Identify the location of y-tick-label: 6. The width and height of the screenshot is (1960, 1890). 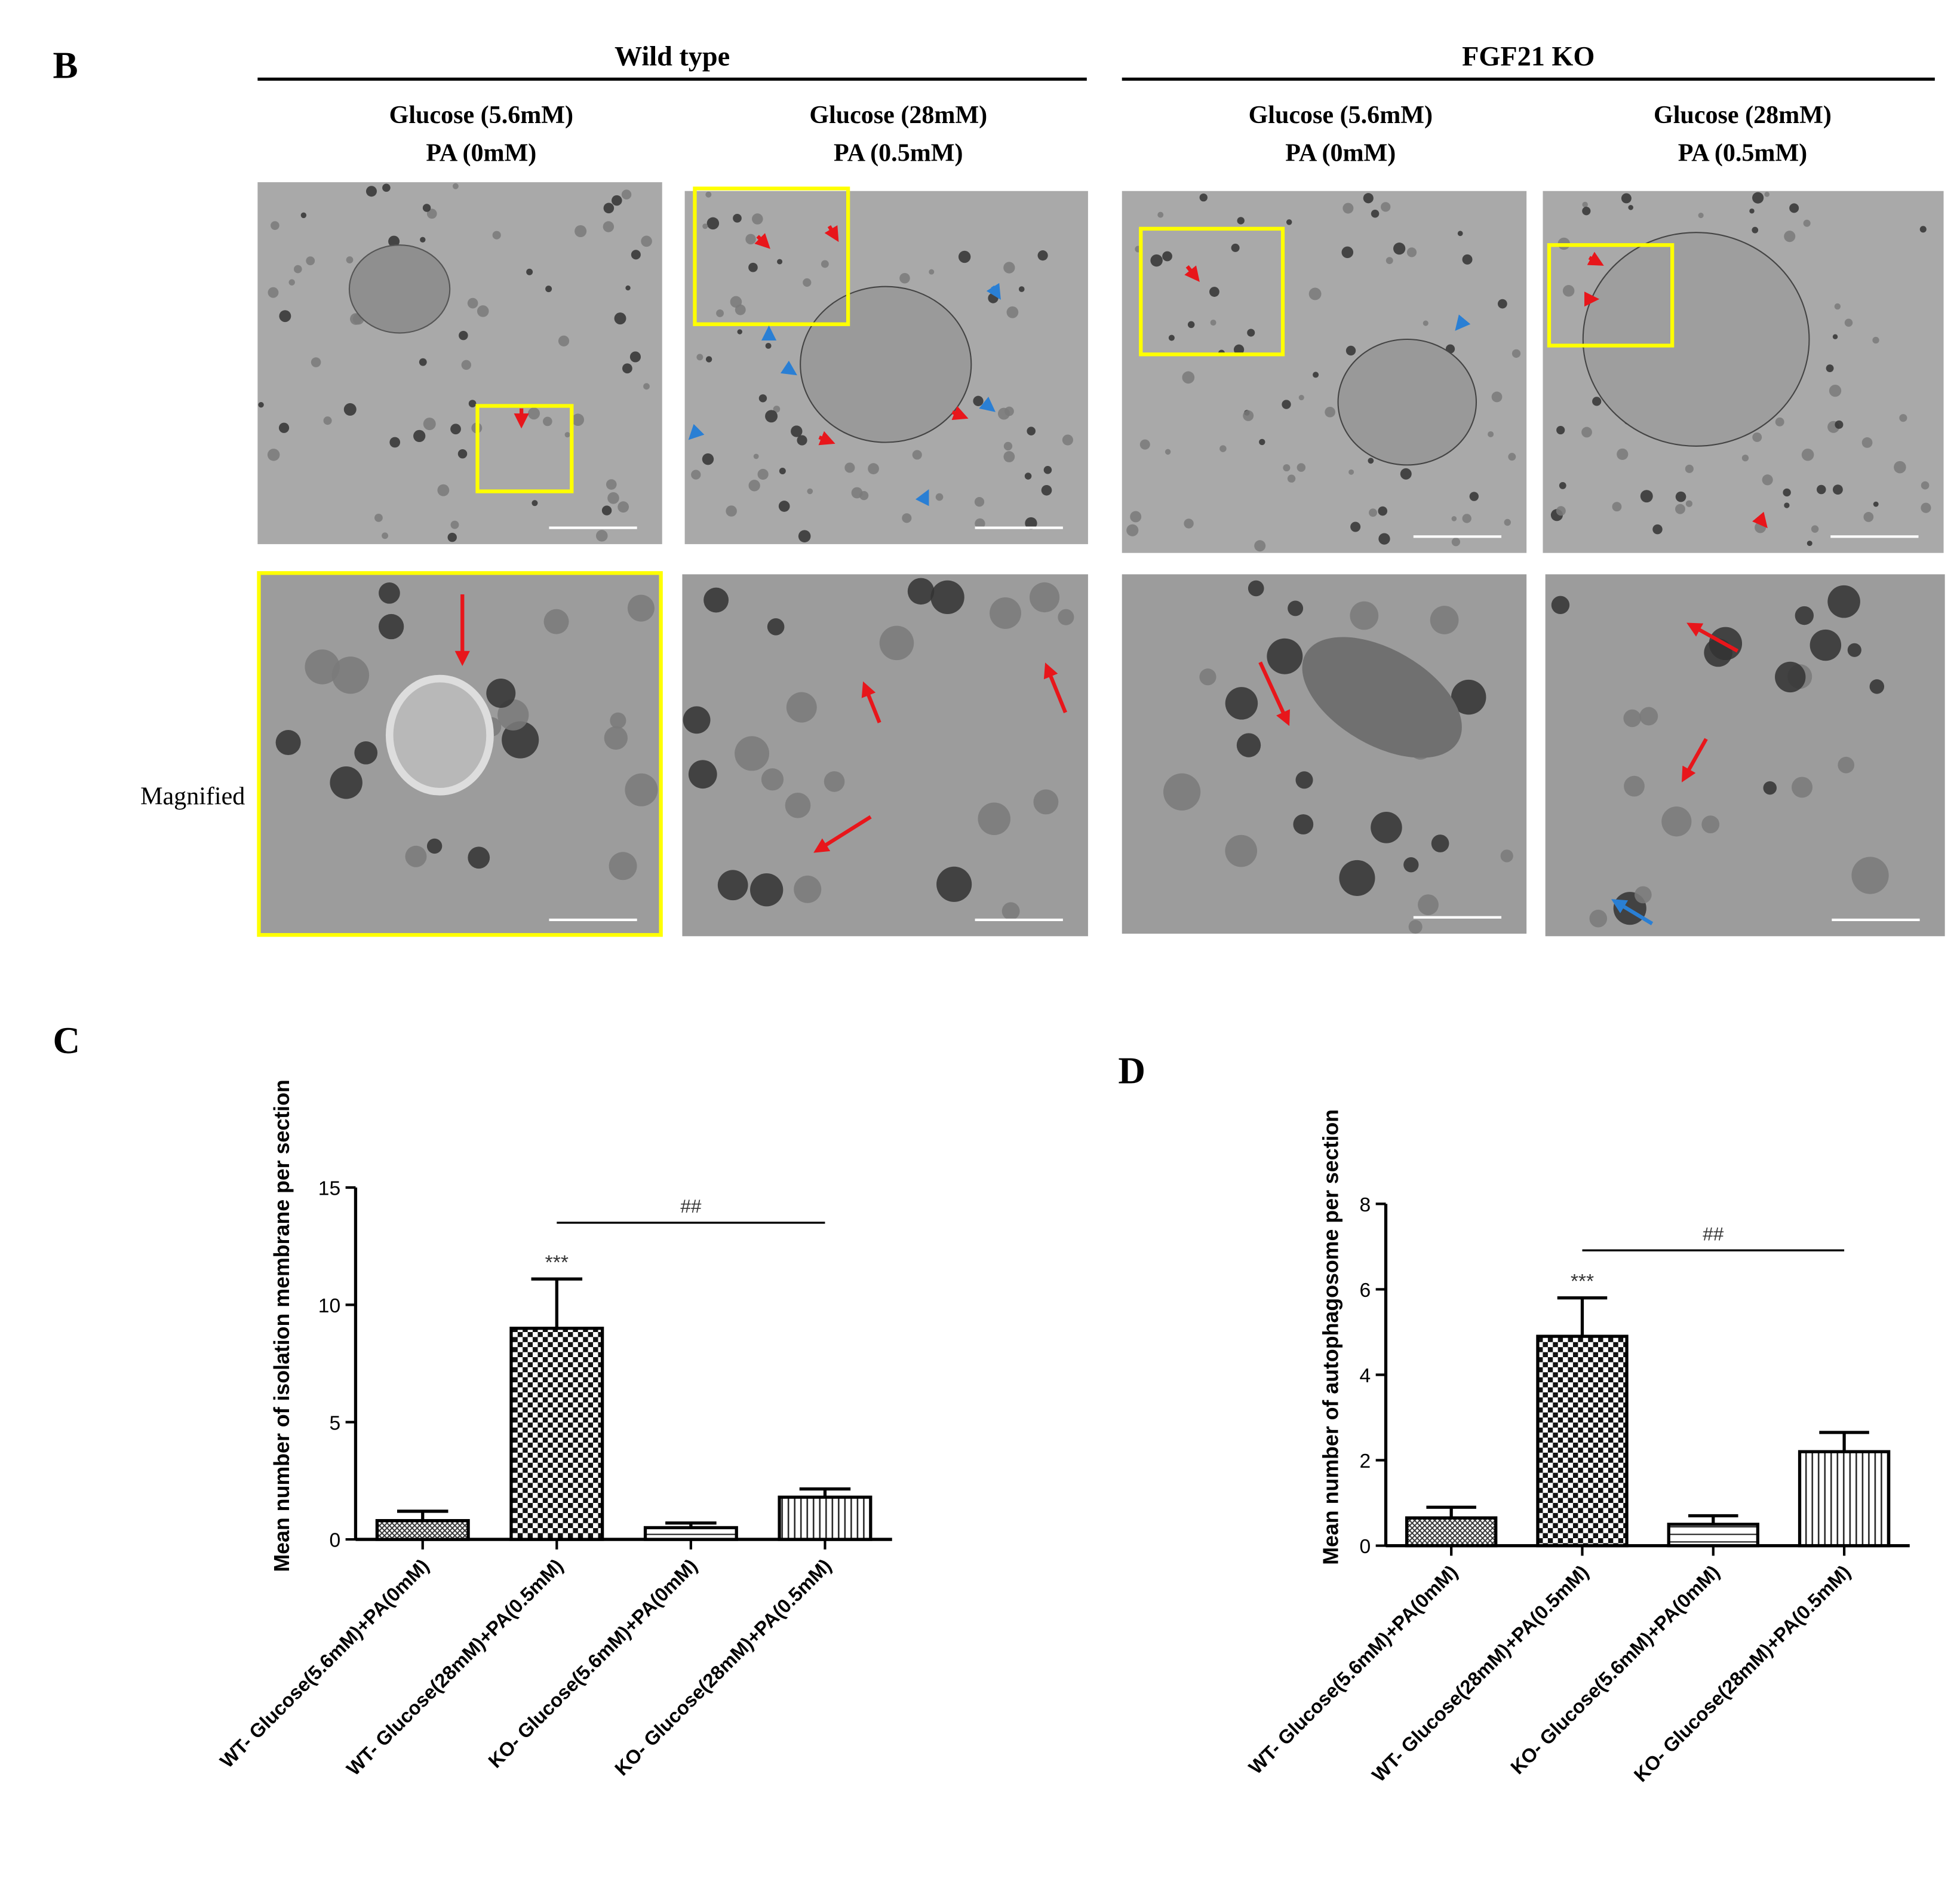
(1365, 1291).